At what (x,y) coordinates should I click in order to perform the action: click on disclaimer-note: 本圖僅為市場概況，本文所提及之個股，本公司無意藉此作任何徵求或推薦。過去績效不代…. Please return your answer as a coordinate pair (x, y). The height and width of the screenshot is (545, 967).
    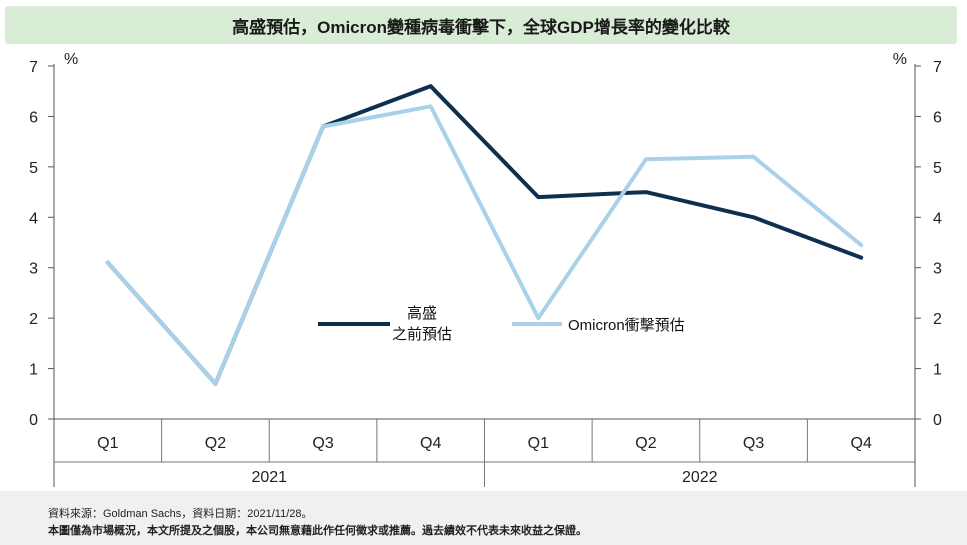
    Looking at the image, I should click on (317, 531).